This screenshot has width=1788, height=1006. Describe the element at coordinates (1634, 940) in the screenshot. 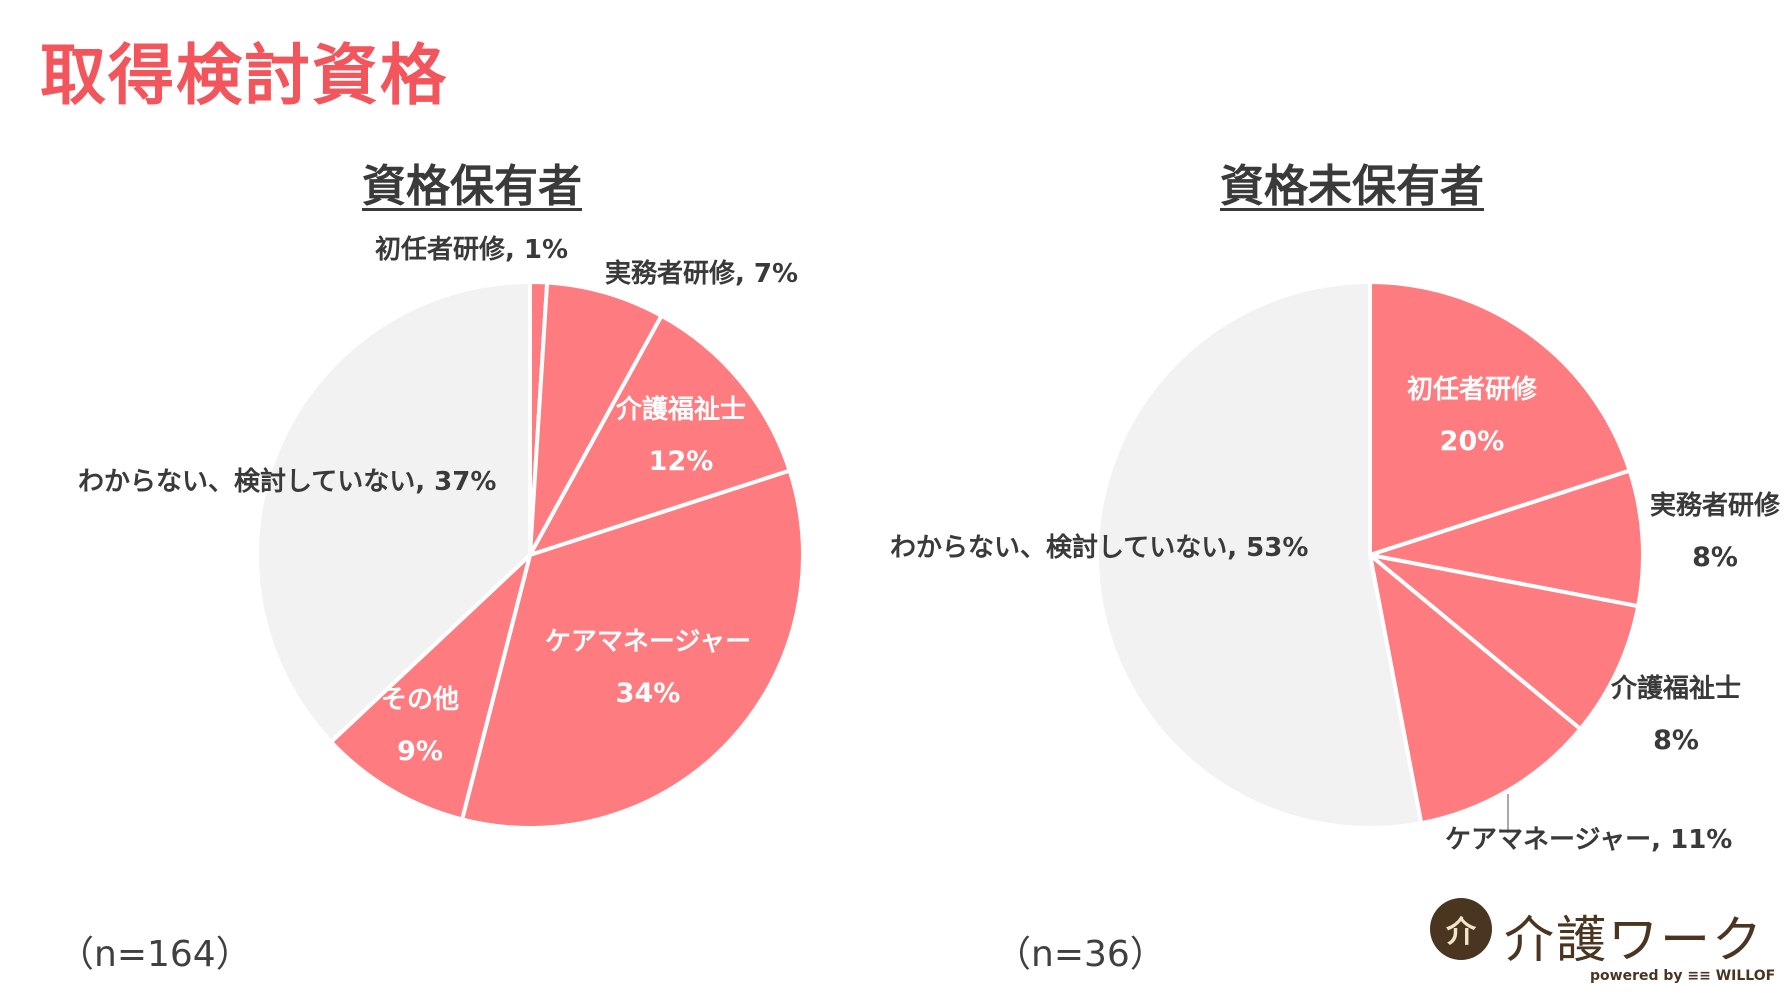

I see `logo-text: 介護ワーク` at that location.